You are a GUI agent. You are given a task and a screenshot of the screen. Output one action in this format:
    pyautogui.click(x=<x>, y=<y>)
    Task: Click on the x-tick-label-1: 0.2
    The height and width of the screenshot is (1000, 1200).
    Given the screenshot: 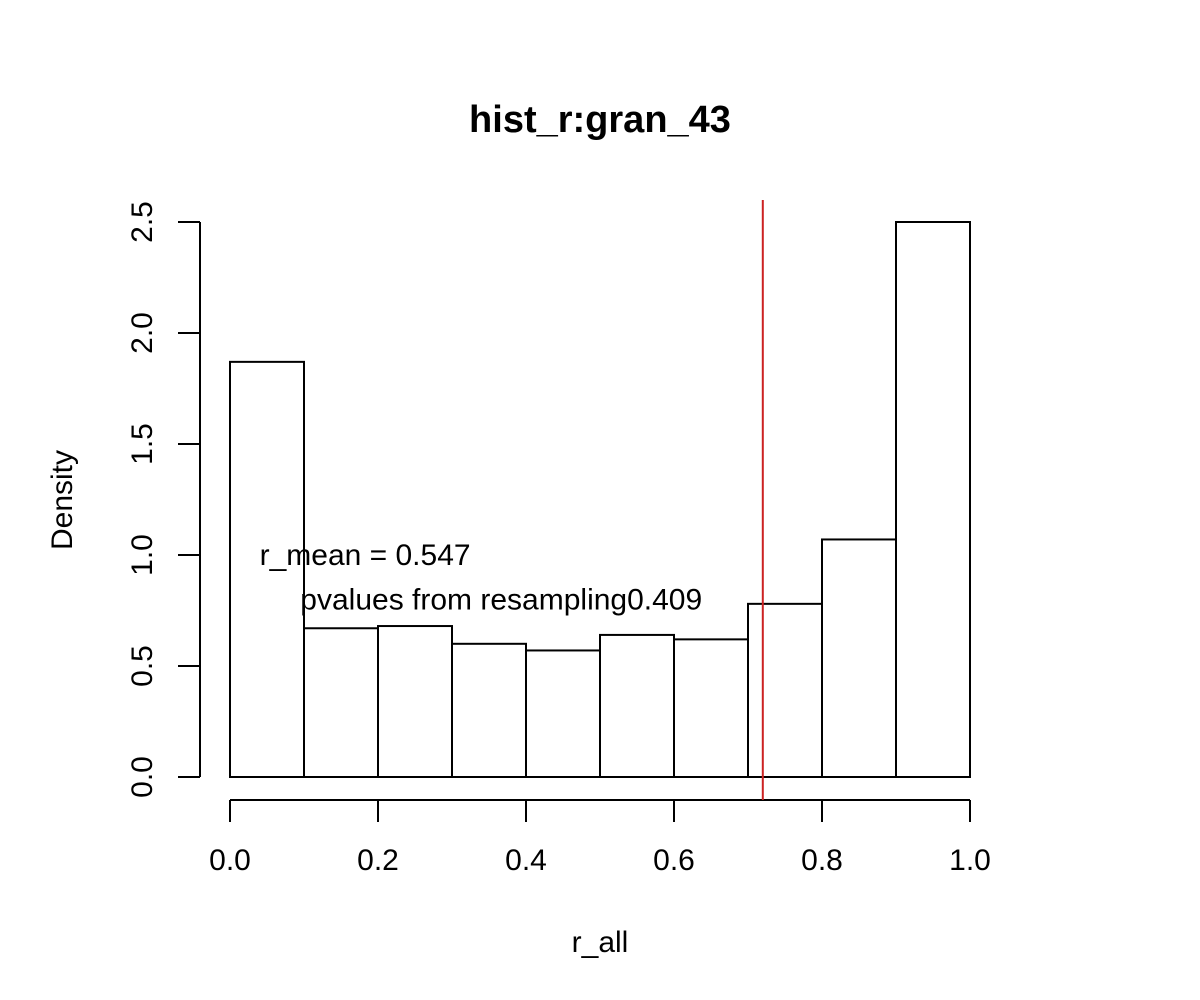 What is the action you would take?
    pyautogui.click(x=378, y=860)
    